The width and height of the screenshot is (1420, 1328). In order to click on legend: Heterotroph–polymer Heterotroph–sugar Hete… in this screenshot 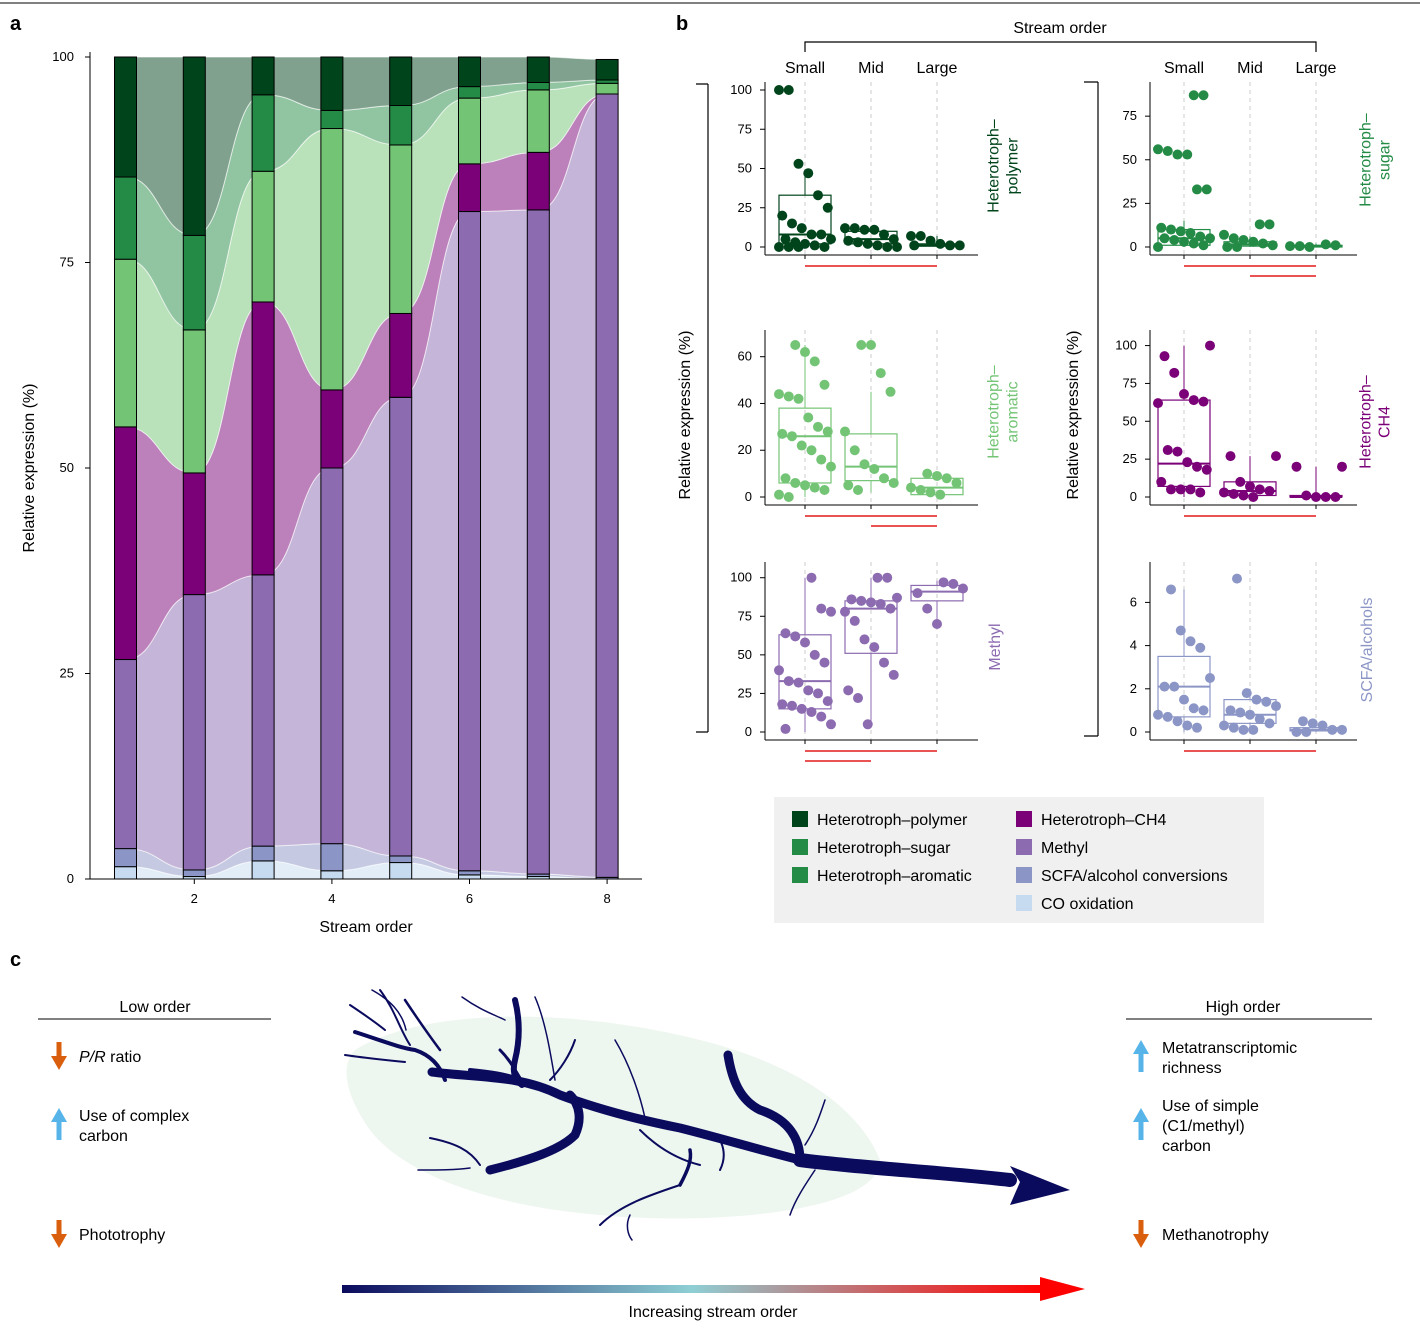, I will do `click(1019, 860)`.